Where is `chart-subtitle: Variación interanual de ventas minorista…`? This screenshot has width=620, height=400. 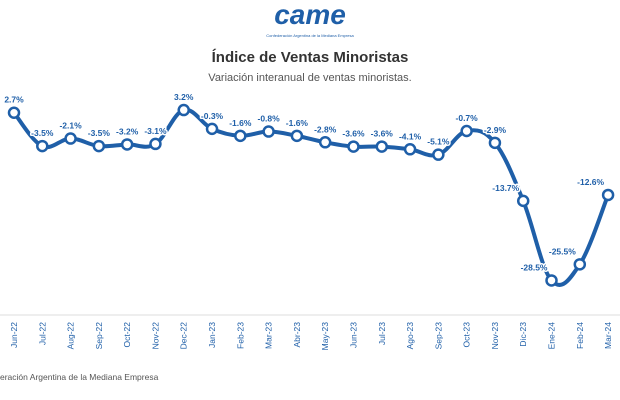 chart-subtitle: Variación interanual de ventas minorista… is located at coordinates (309, 78).